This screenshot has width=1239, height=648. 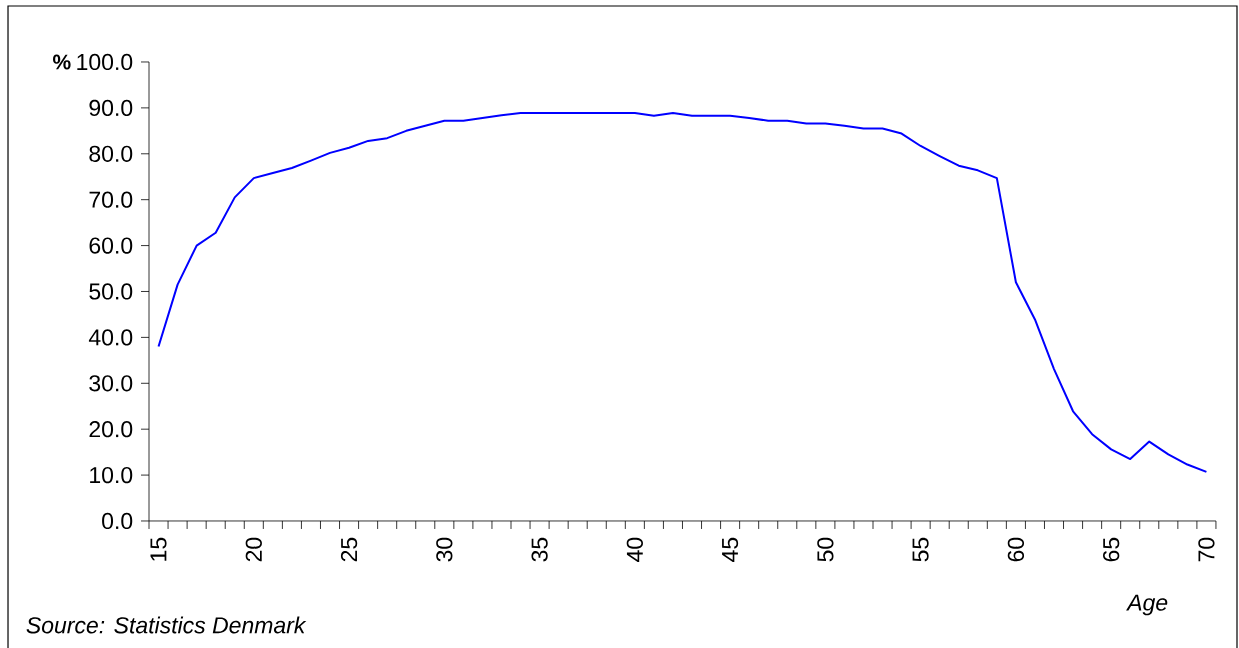 I want to click on x-tick-label: 50, so click(x=825, y=549).